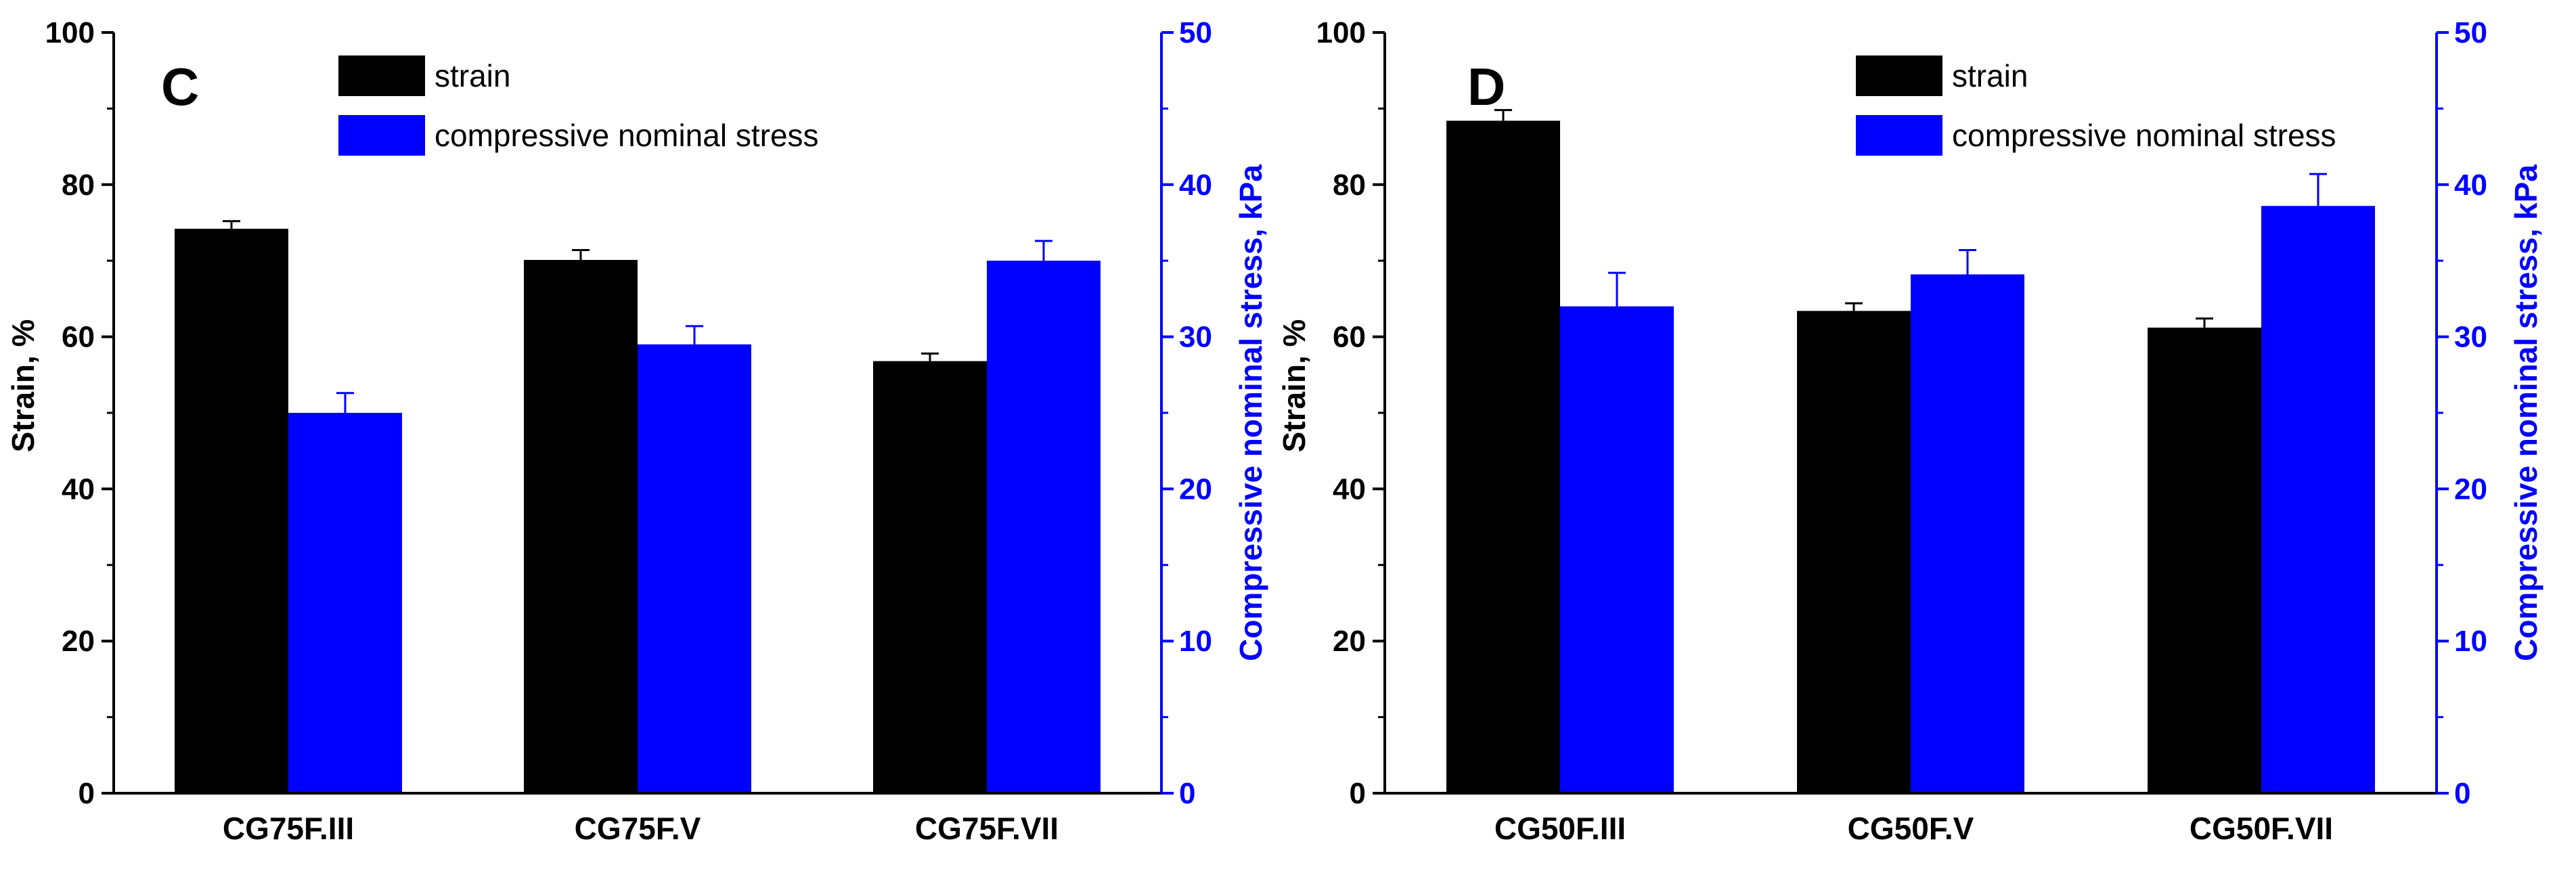 This screenshot has height=869, width=2576. I want to click on category-label: CG50F.VII, so click(2261, 828).